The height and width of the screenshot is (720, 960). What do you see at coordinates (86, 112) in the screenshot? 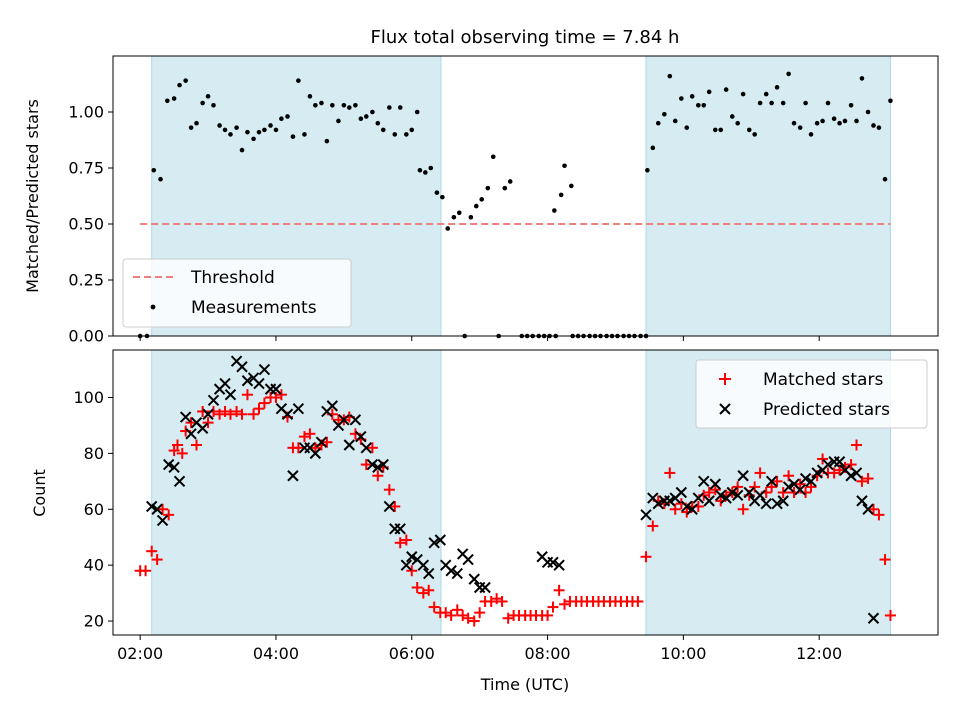
I see `y-tick-label: 1.00` at bounding box center [86, 112].